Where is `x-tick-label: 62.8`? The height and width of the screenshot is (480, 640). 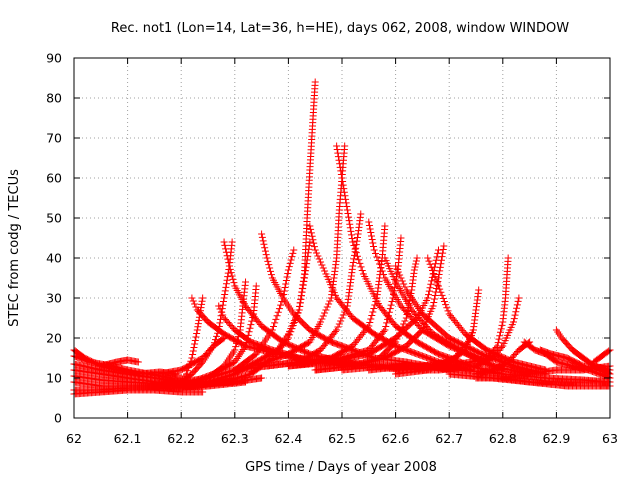 x-tick-label: 62.8 is located at coordinates (503, 438).